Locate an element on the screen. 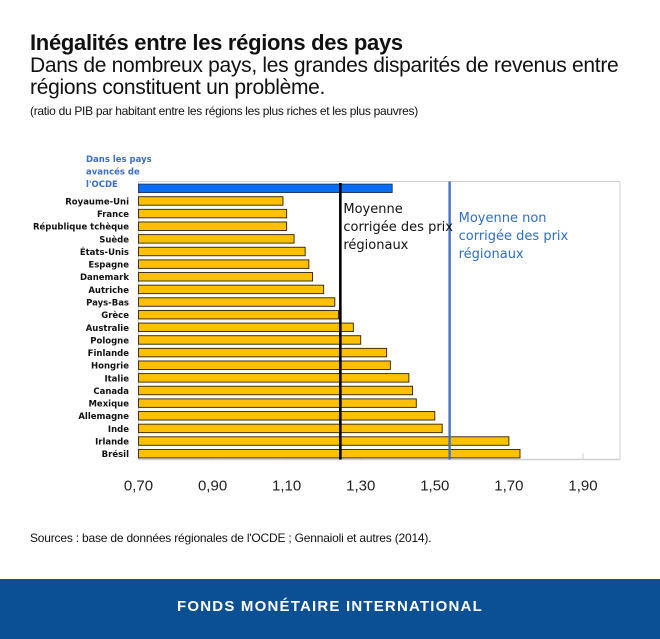 The height and width of the screenshot is (639, 660). category-label: Danemark is located at coordinates (104, 278).